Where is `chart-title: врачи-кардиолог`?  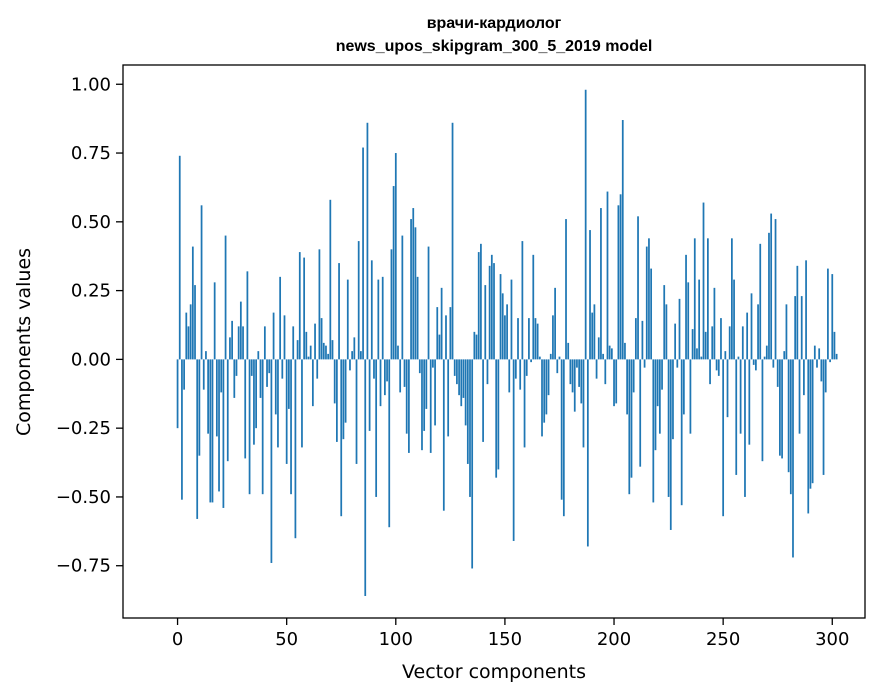
chart-title: врачи-кардиолог is located at coordinates (494, 23).